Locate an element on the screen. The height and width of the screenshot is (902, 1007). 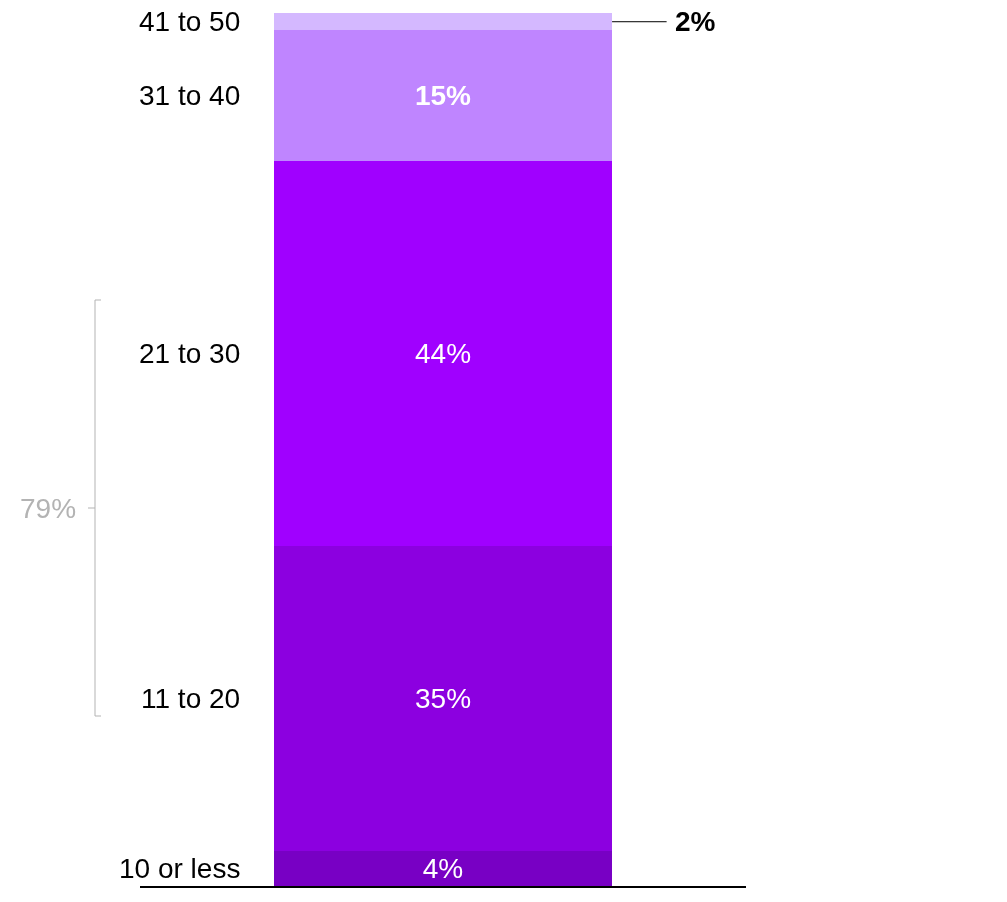
series-label: 31 to 40 is located at coordinates (190, 95).